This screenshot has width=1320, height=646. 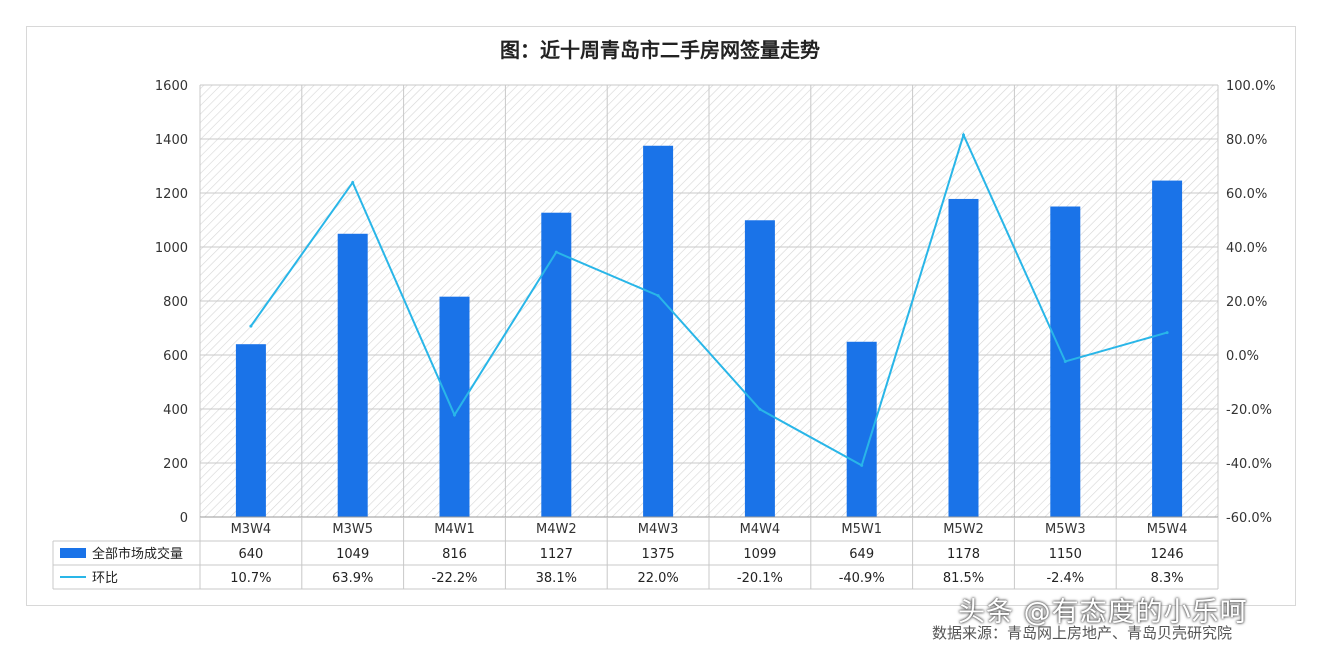 I want to click on watermark: 头条 @有态度的小乐呵, so click(x=1103, y=612).